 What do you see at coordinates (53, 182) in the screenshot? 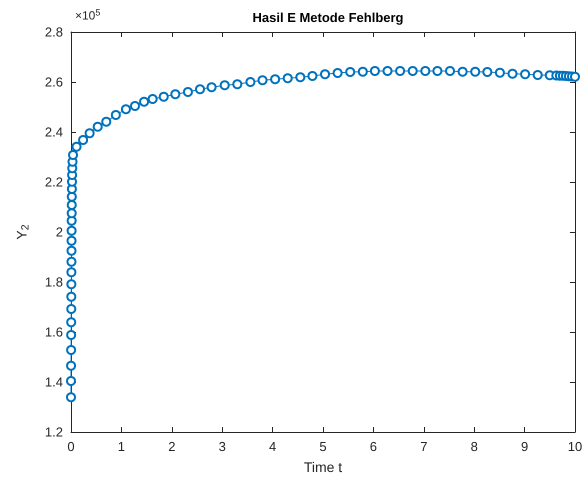
I see `y-tick-label: 2.2` at bounding box center [53, 182].